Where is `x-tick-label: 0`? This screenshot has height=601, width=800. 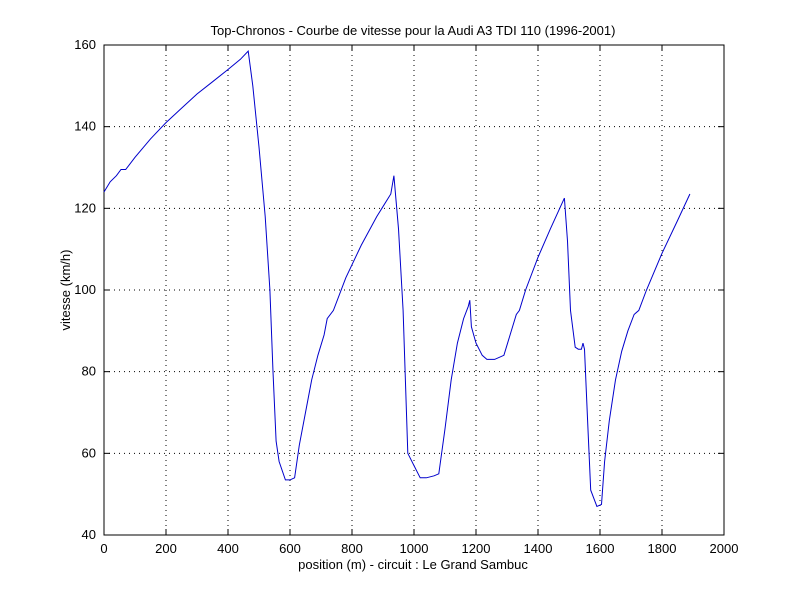 x-tick-label: 0 is located at coordinates (103, 548).